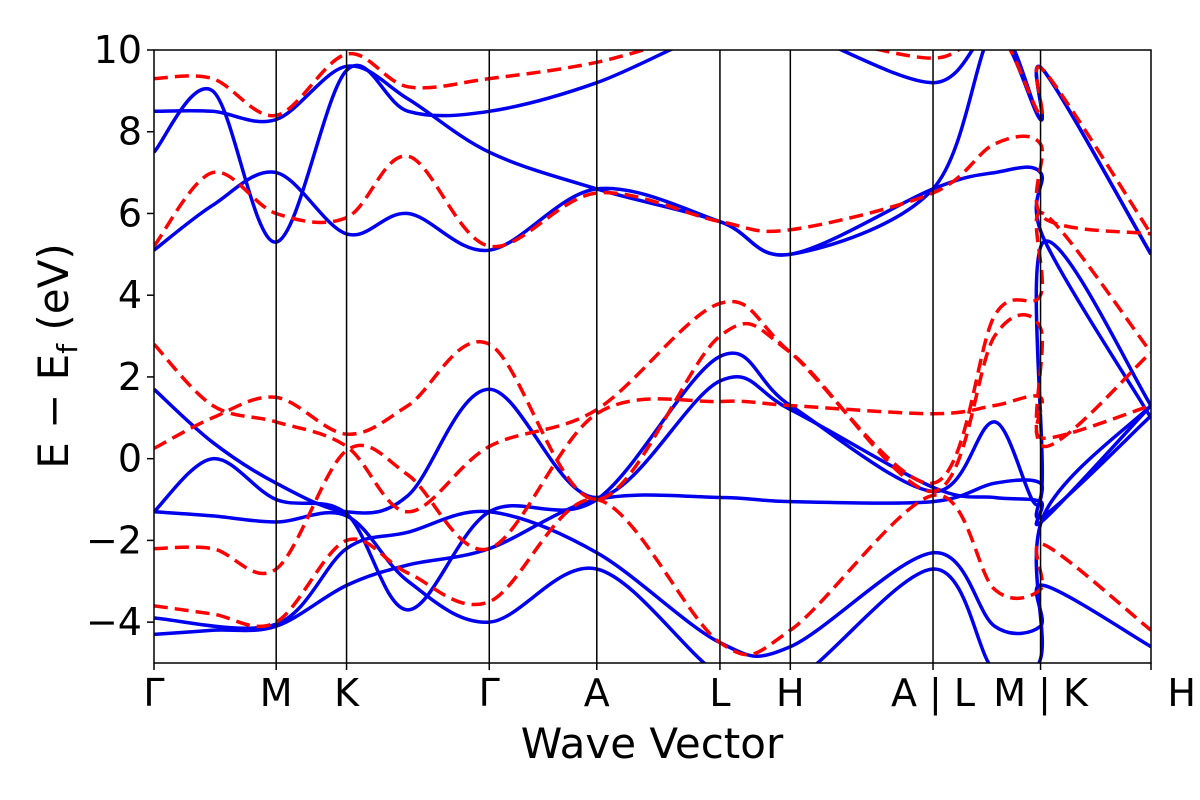  Describe the element at coordinates (130, 213) in the screenshot. I see `y-tick-label: 6` at that location.